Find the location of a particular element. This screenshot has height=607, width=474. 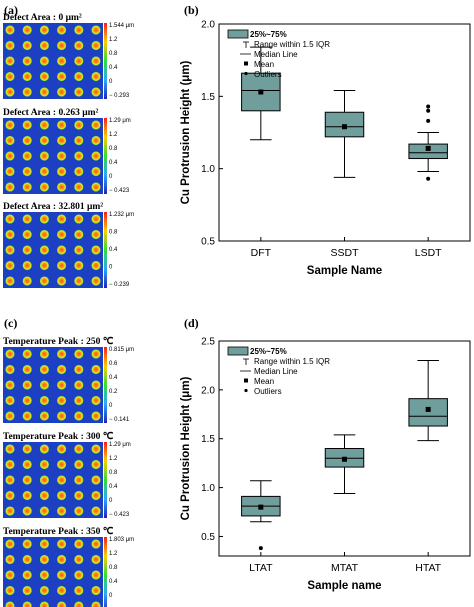

legend-label-mean: Mean is located at coordinates (264, 64).